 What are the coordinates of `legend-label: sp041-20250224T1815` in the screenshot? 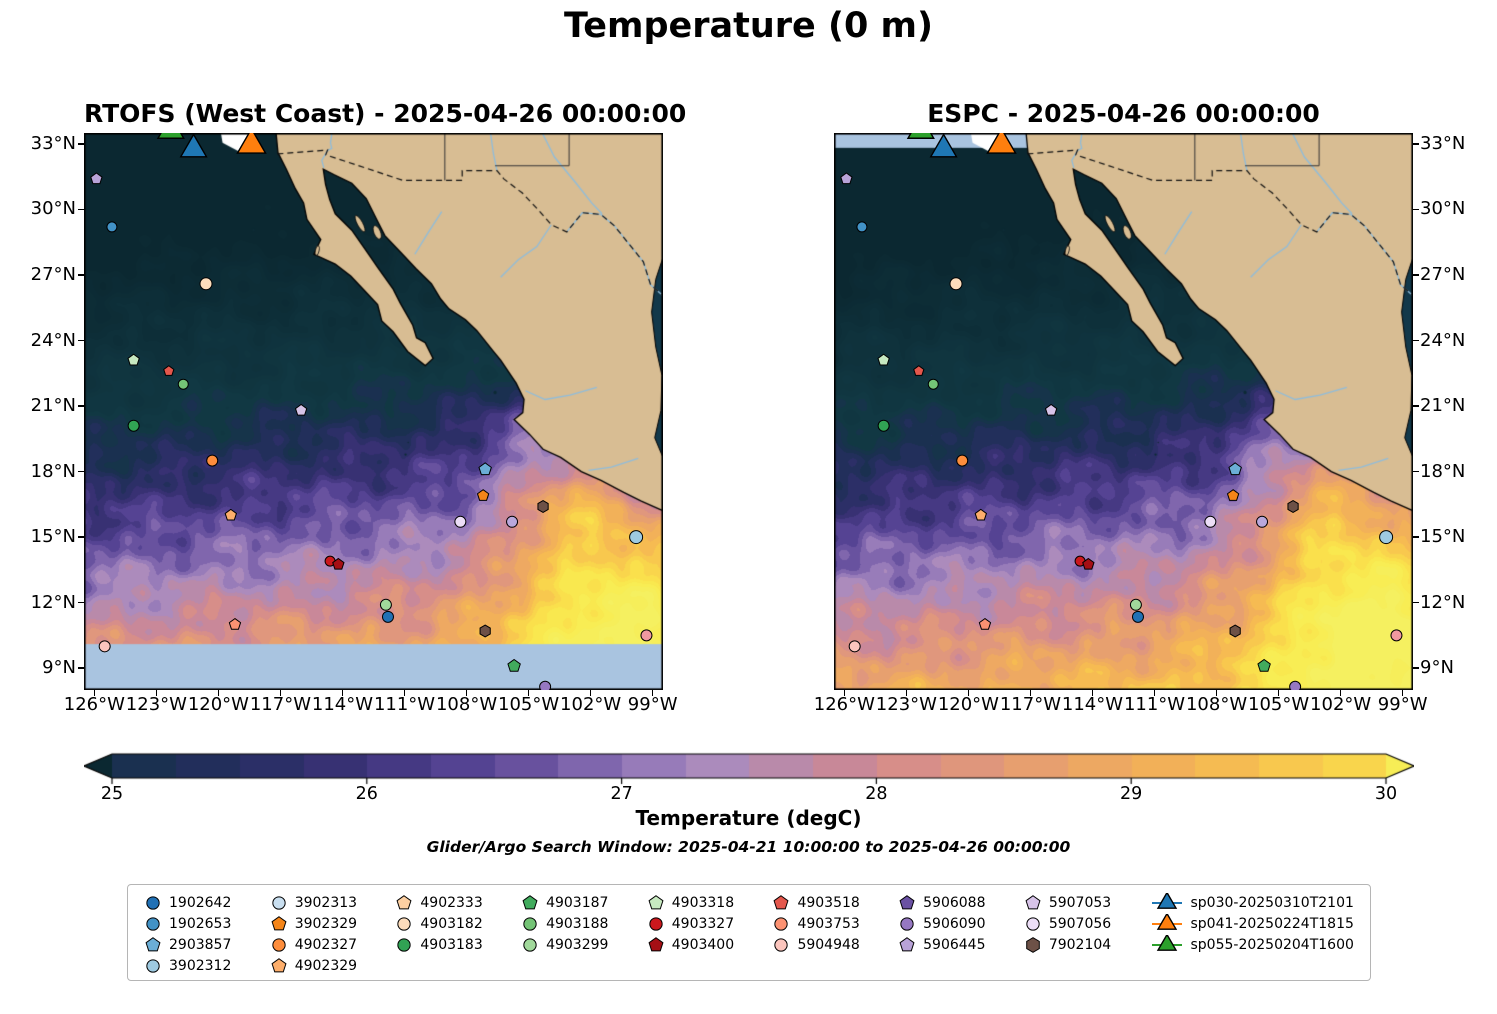 It's located at (1272, 923).